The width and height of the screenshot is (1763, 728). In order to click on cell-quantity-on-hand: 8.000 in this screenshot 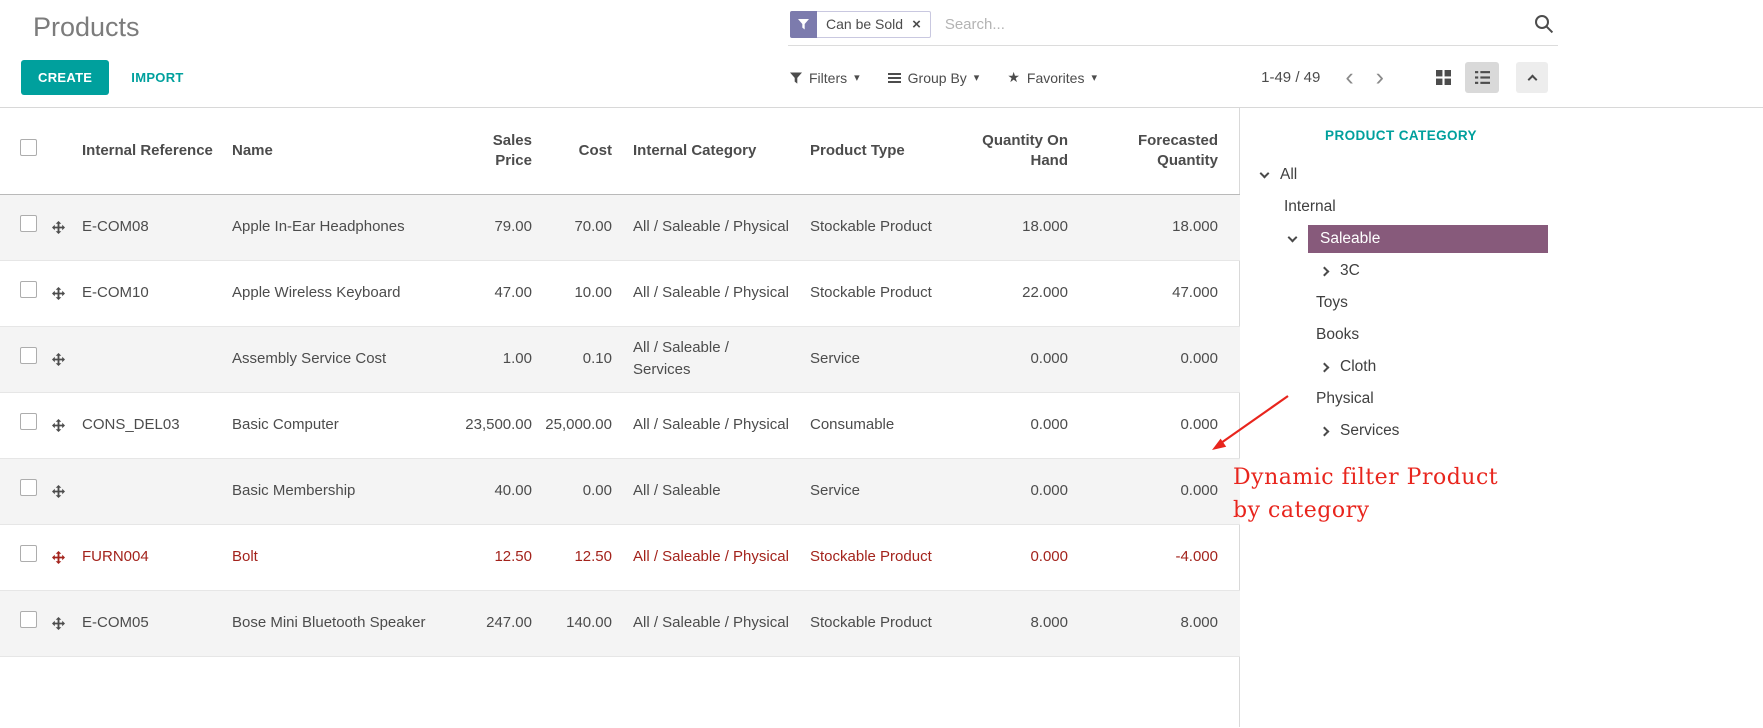, I will do `click(1049, 623)`.